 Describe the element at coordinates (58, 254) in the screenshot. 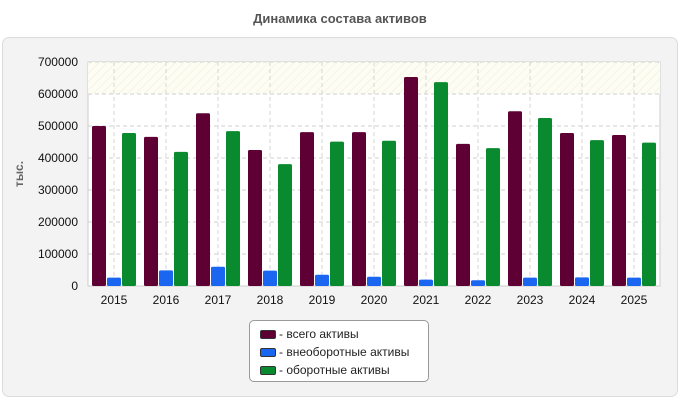

I see `y-tick-label: 100000` at that location.